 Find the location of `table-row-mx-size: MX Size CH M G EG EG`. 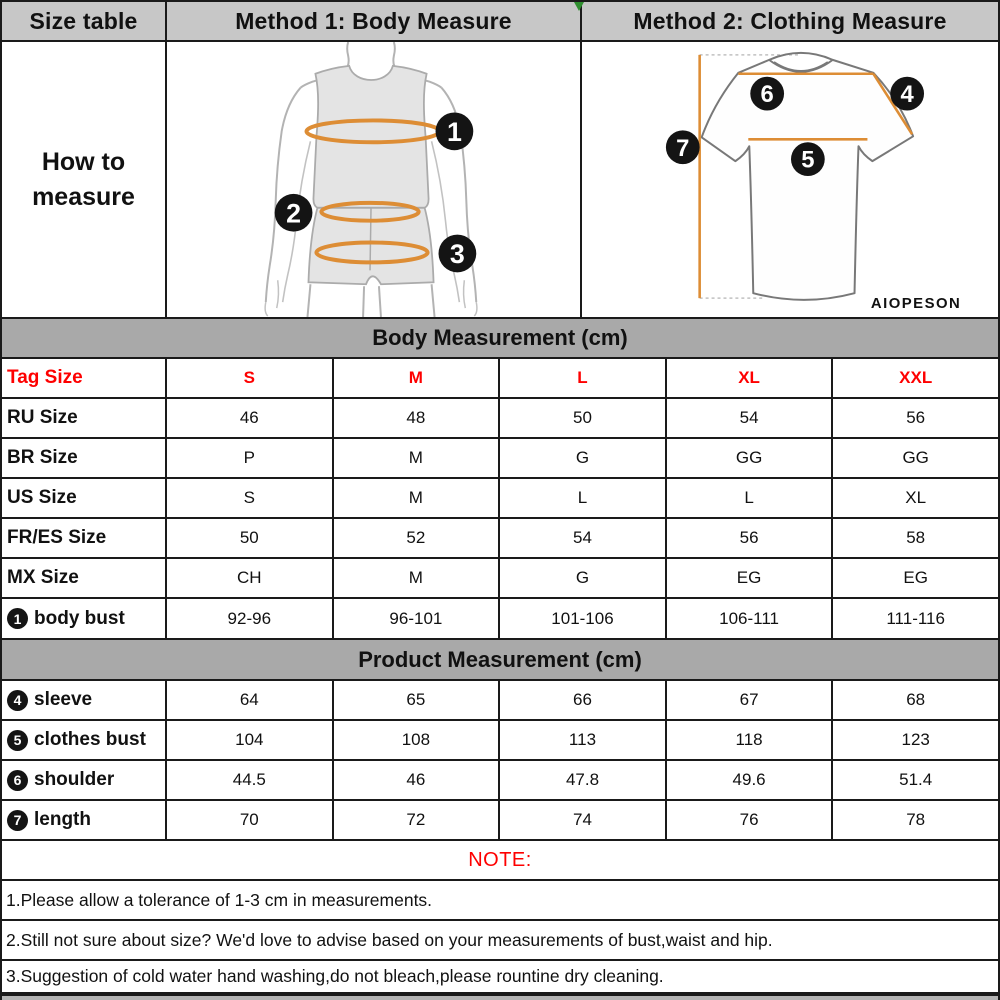

table-row-mx-size: MX Size CH M G EG EG is located at coordinates (500, 579).